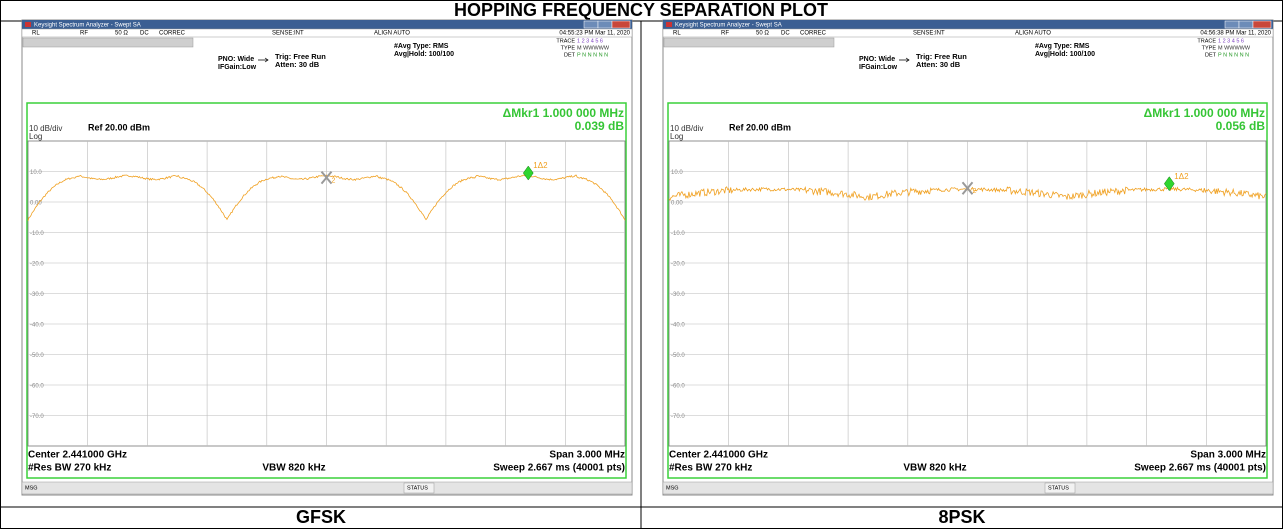  Describe the element at coordinates (1241, 126) in the screenshot. I see `marker-value: 0.056 dB` at that location.